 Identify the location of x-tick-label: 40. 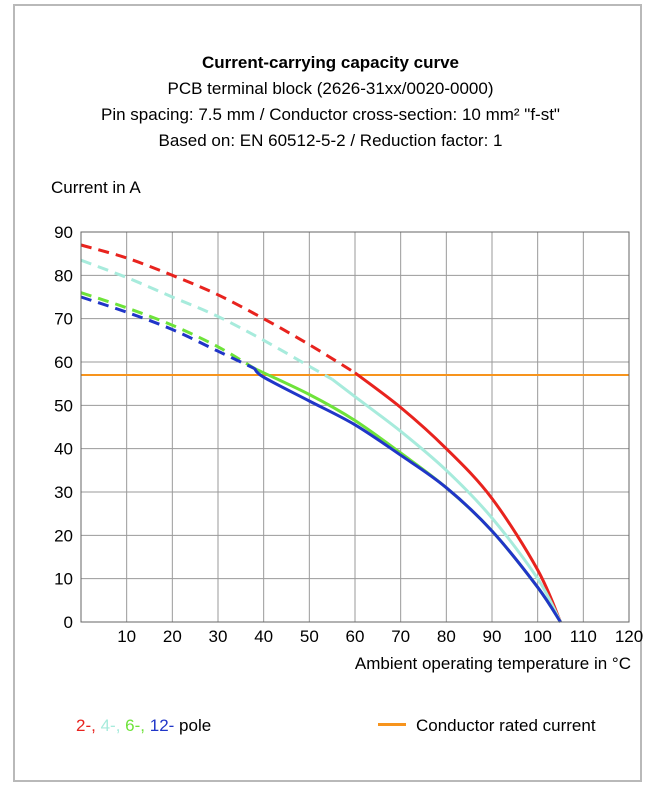
(263, 636).